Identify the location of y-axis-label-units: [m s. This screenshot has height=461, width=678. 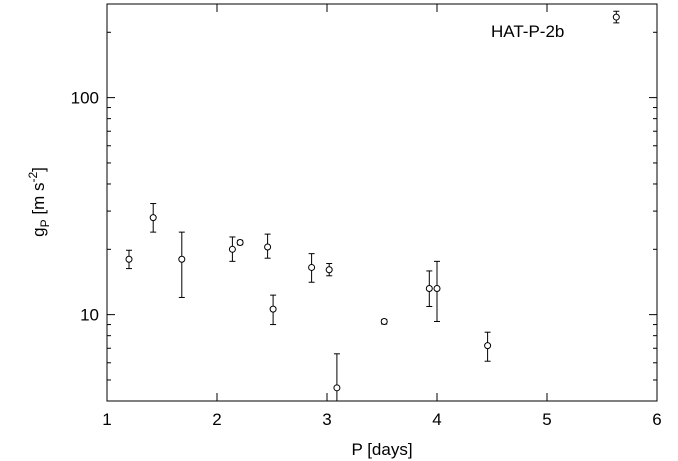
(38, 201).